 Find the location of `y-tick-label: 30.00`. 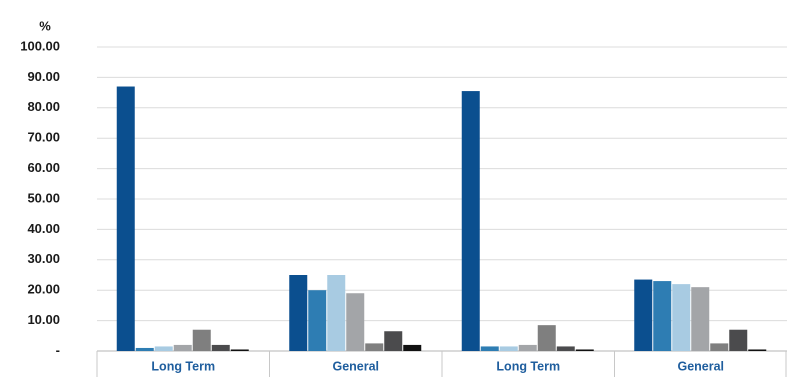

y-tick-label: 30.00 is located at coordinates (43, 258).